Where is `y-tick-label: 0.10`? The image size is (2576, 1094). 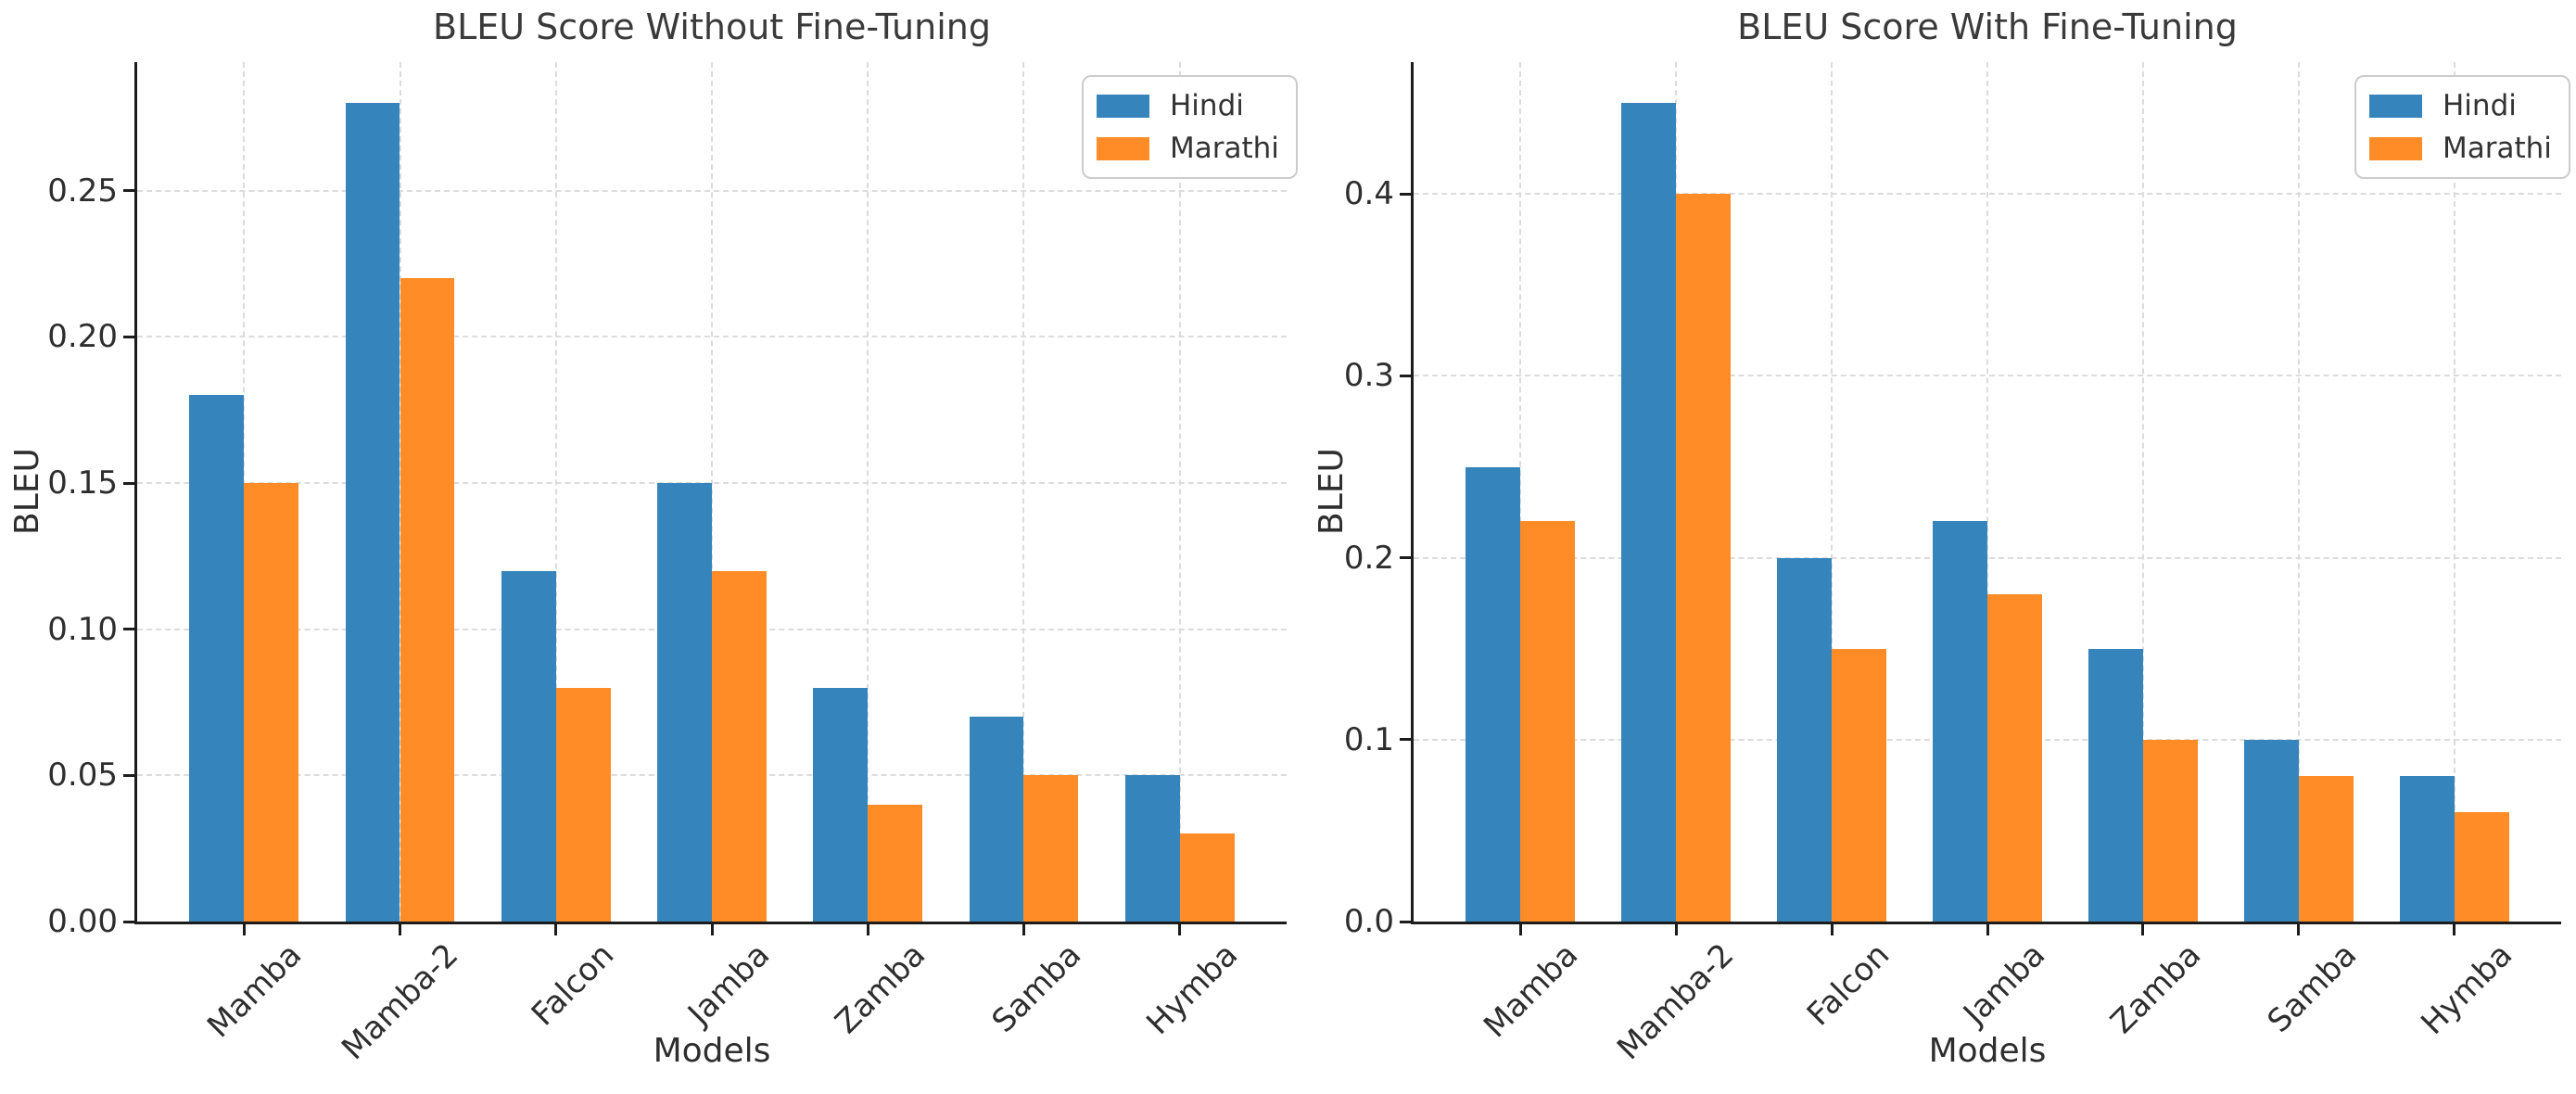 y-tick-label: 0.10 is located at coordinates (82, 629).